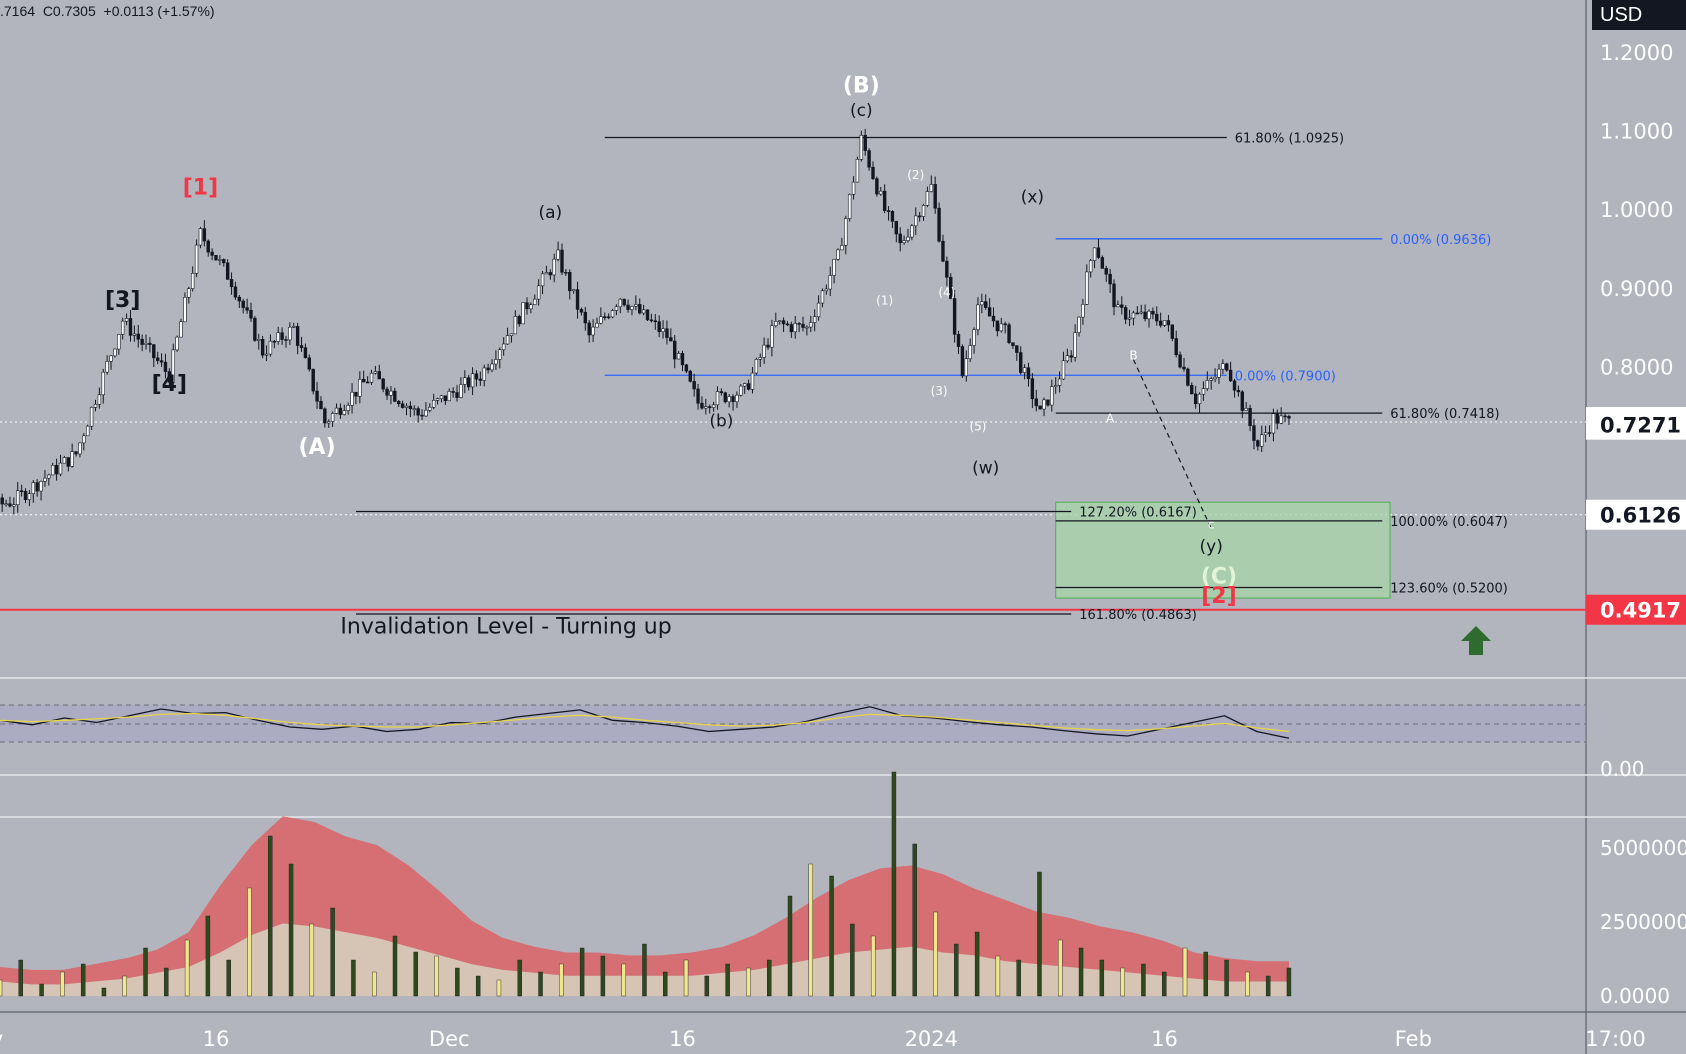 The height and width of the screenshot is (1054, 1686). What do you see at coordinates (1639, 15) in the screenshot?
I see `currency-button: USD` at bounding box center [1639, 15].